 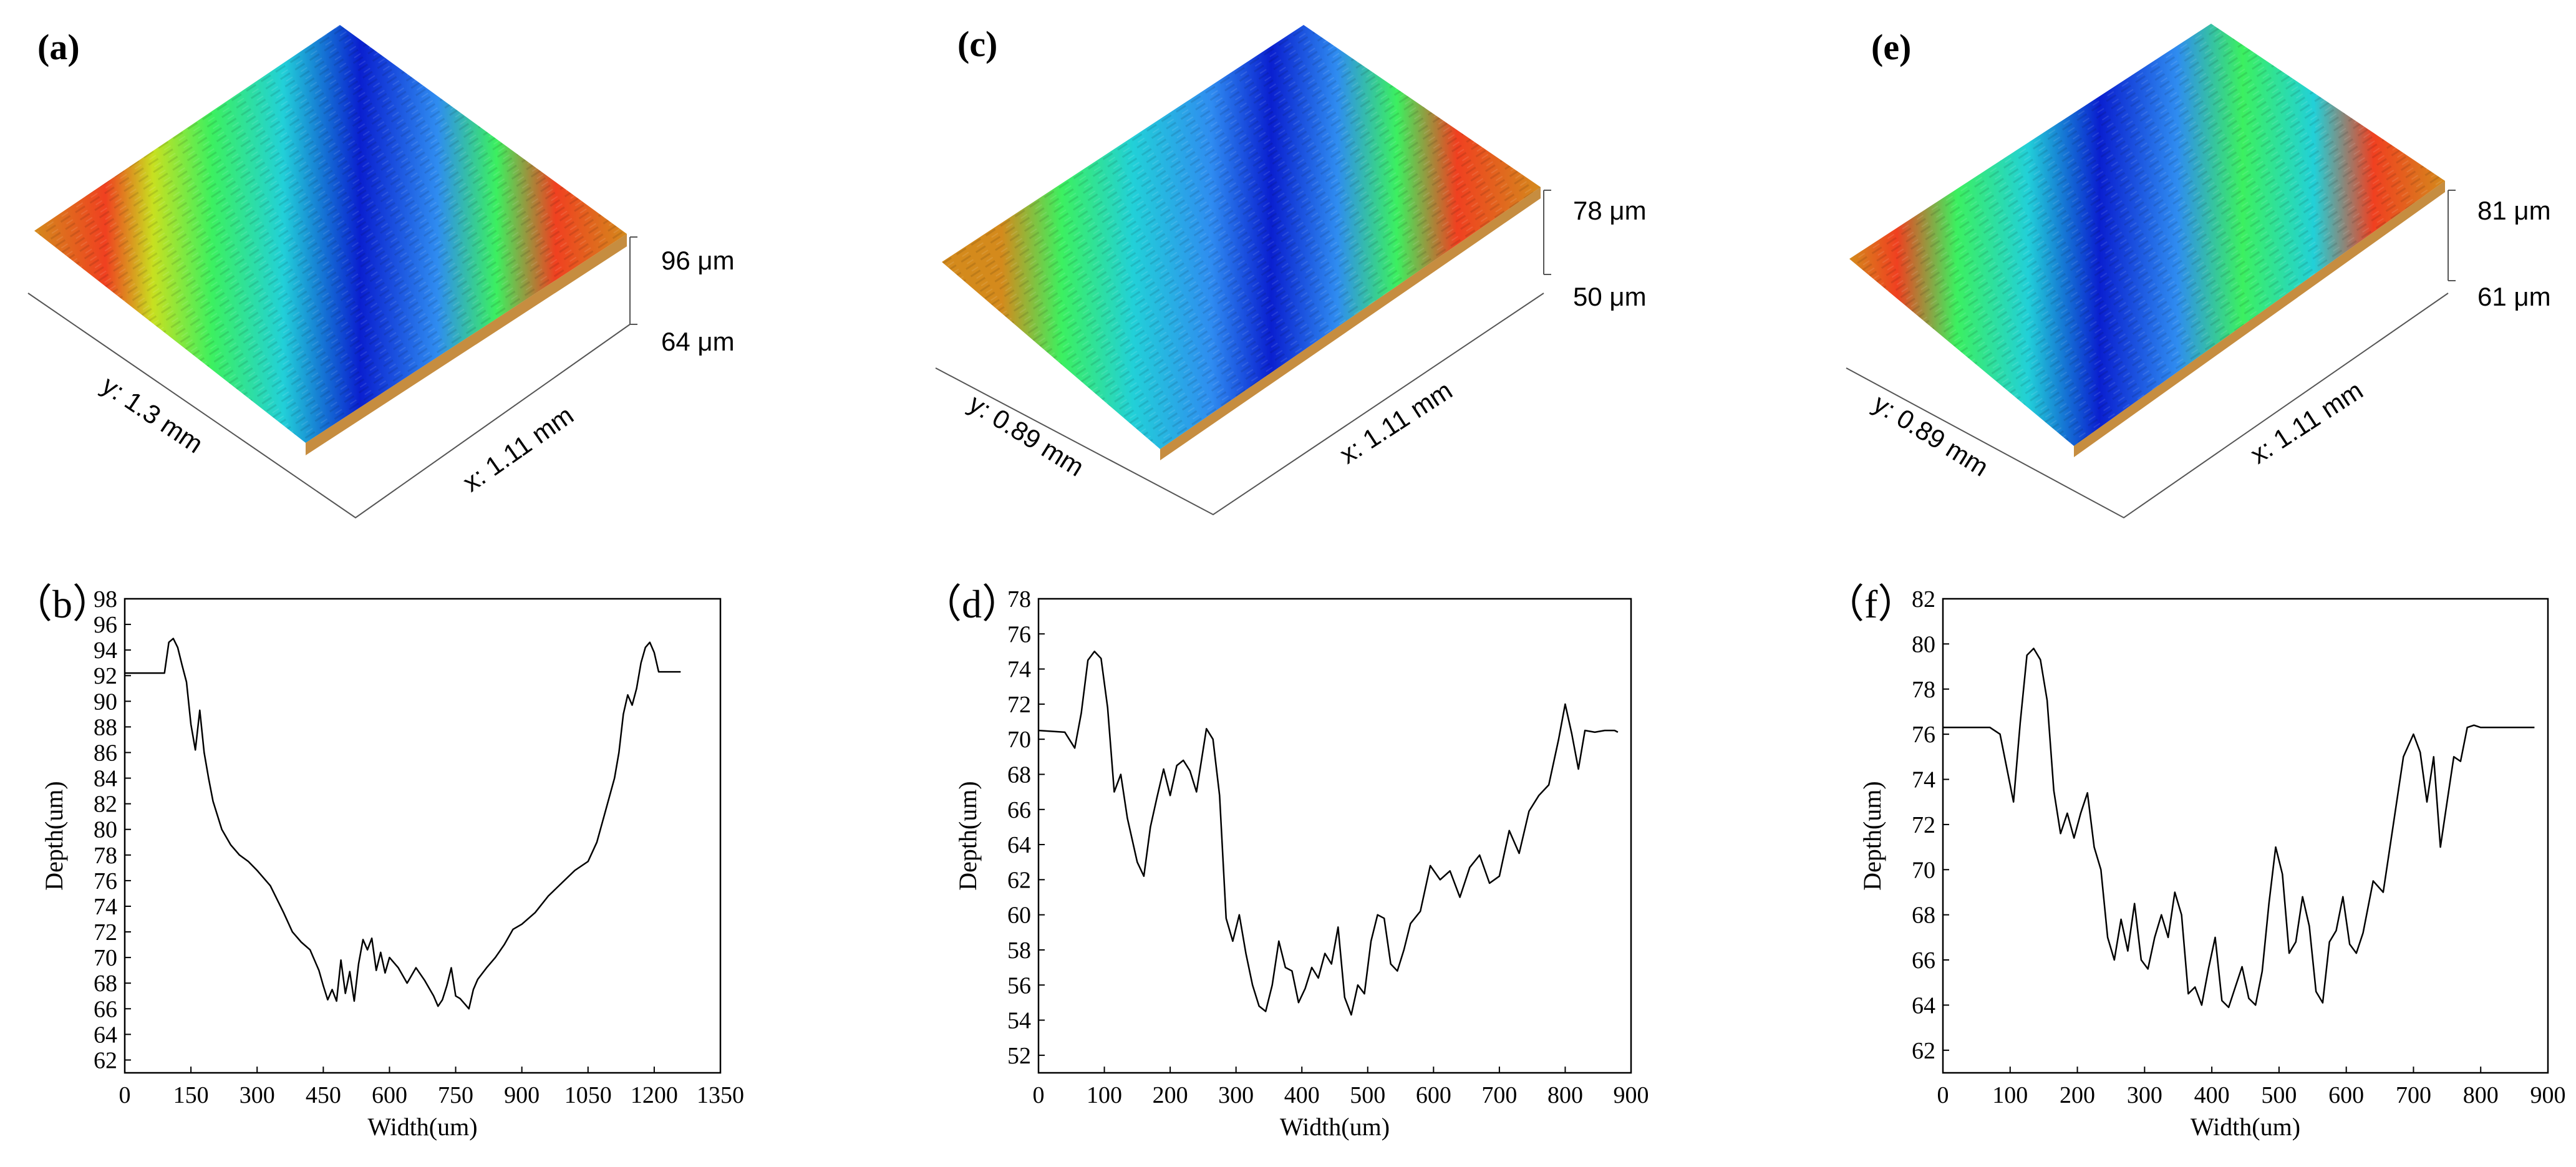 What do you see at coordinates (323, 1095) in the screenshot?
I see `x-tick-label-b: 450` at bounding box center [323, 1095].